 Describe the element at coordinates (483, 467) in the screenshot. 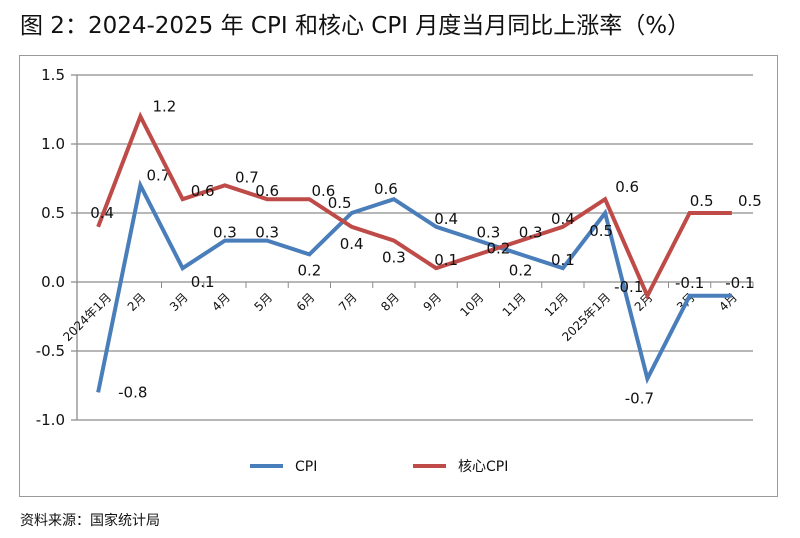

I see `legend-label: 核心CPI` at that location.